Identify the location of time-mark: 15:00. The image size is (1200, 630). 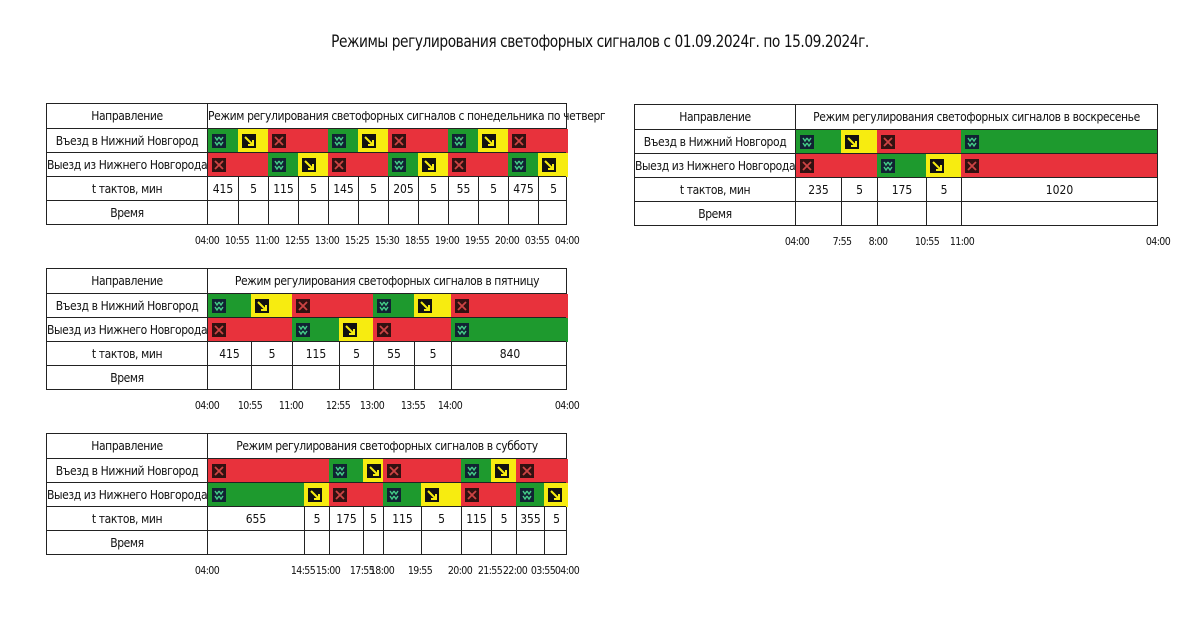
(328, 571).